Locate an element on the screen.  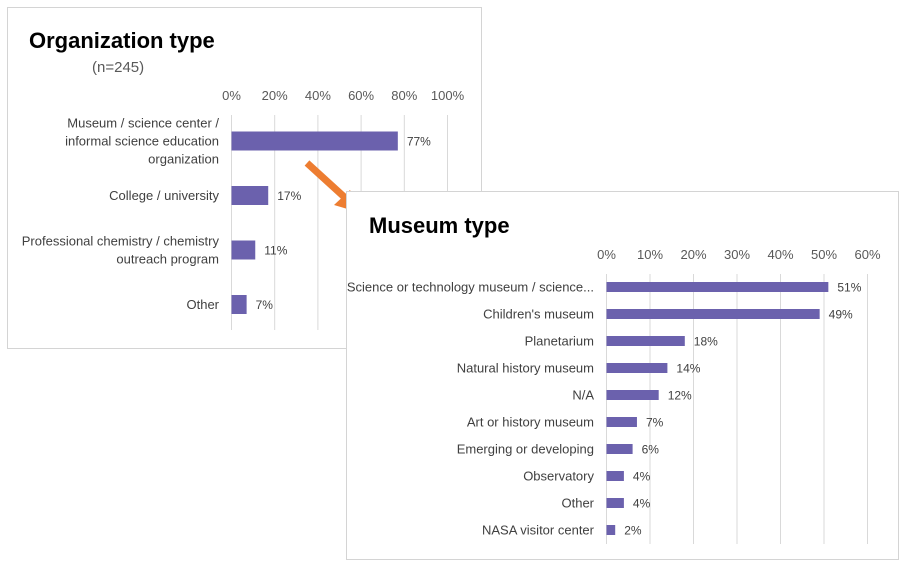
category-label: Natural history museum is located at coordinates (525, 368).